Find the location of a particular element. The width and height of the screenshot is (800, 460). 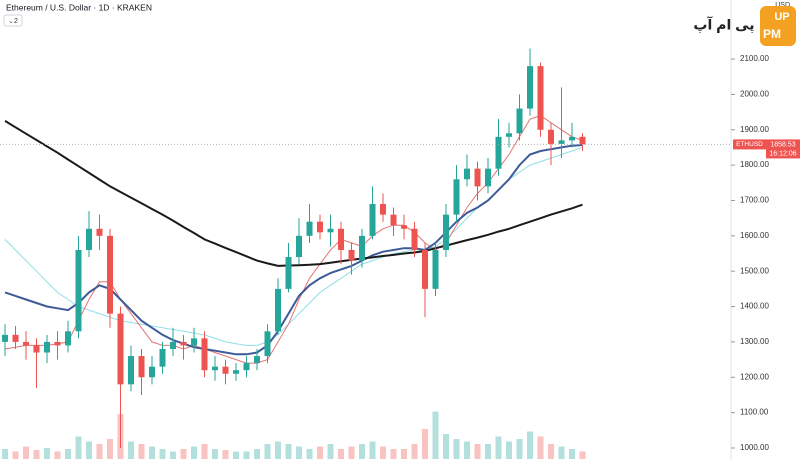

y-tick-label: 1300.00 is located at coordinates (754, 341).